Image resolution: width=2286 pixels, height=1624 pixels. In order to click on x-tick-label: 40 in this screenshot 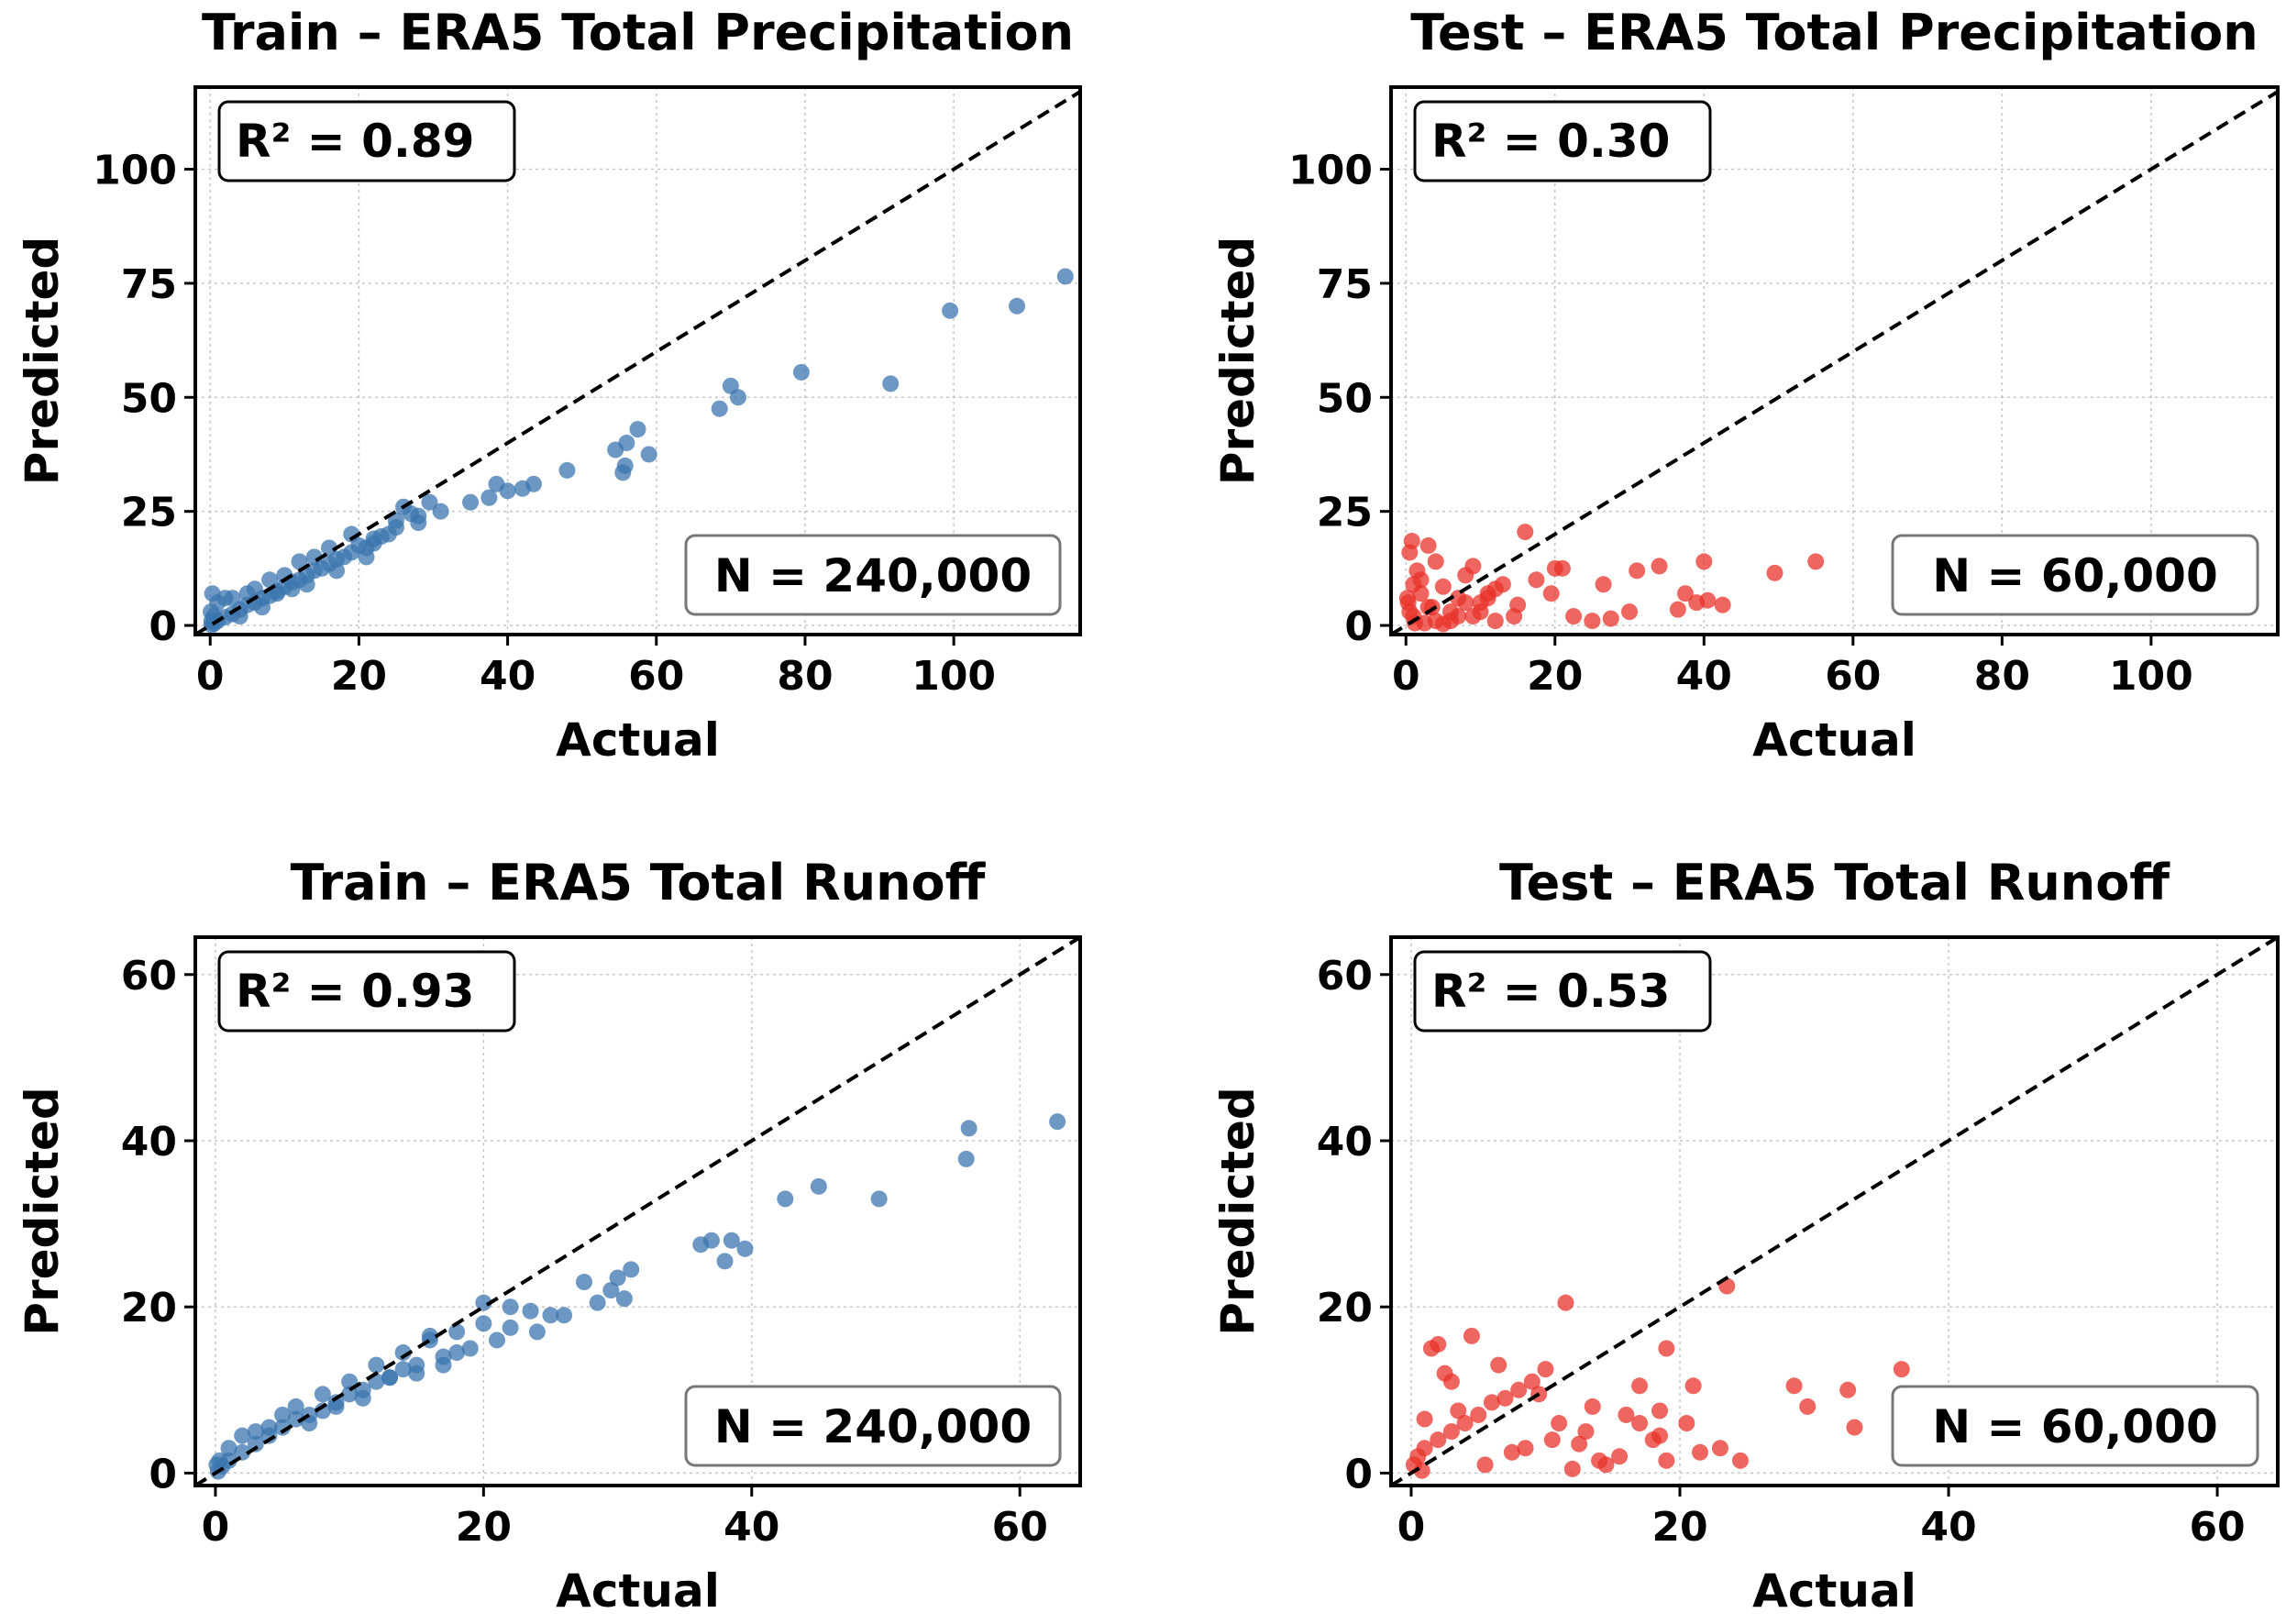, I will do `click(1948, 1527)`.